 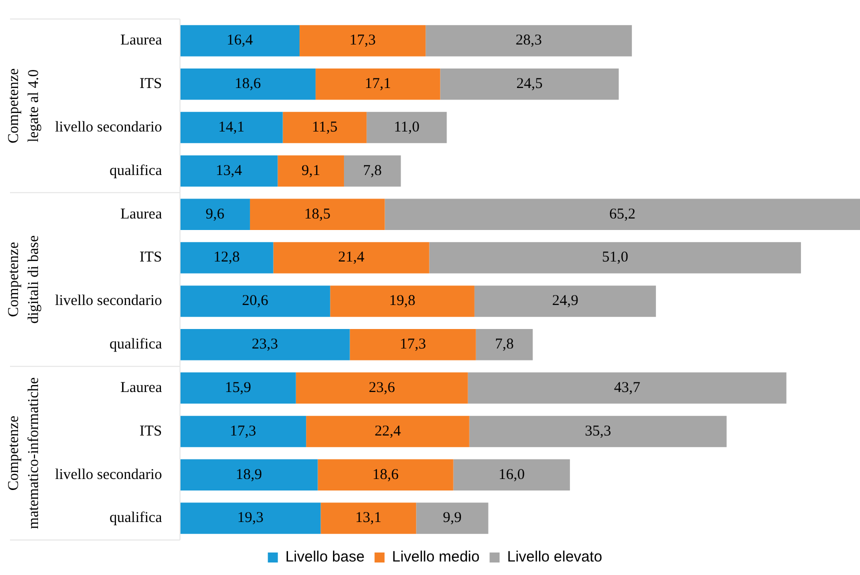 I want to click on legend-label: Livello base, so click(x=325, y=557).